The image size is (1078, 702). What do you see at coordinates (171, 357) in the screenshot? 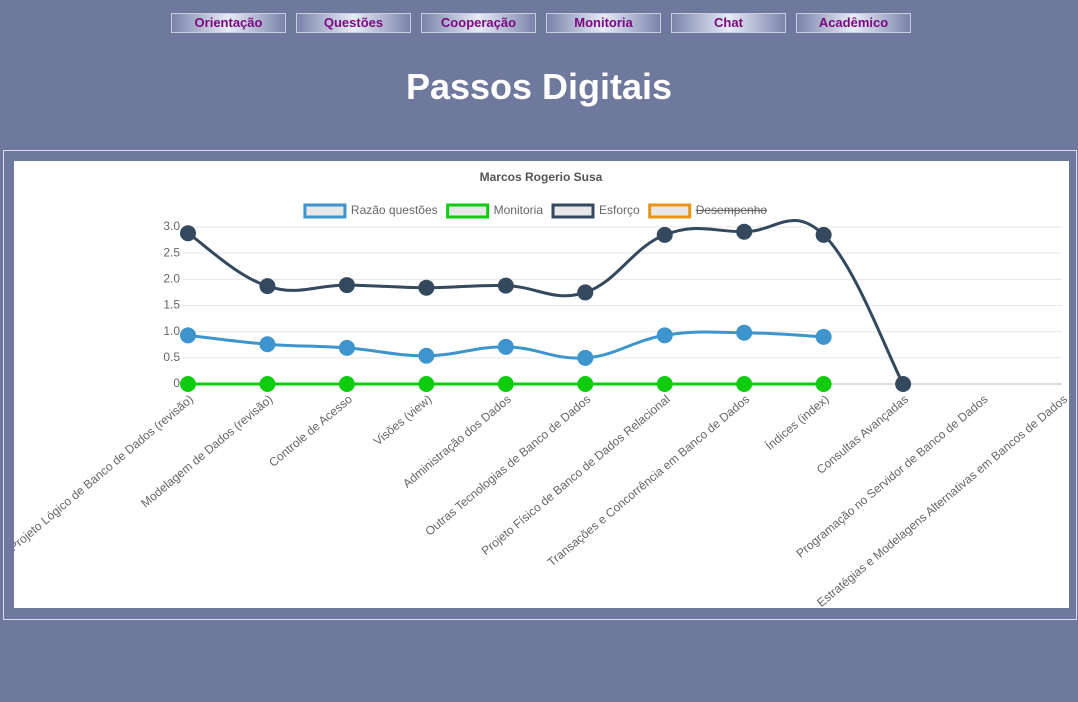
I see `y-tick-label: 0.5` at bounding box center [171, 357].